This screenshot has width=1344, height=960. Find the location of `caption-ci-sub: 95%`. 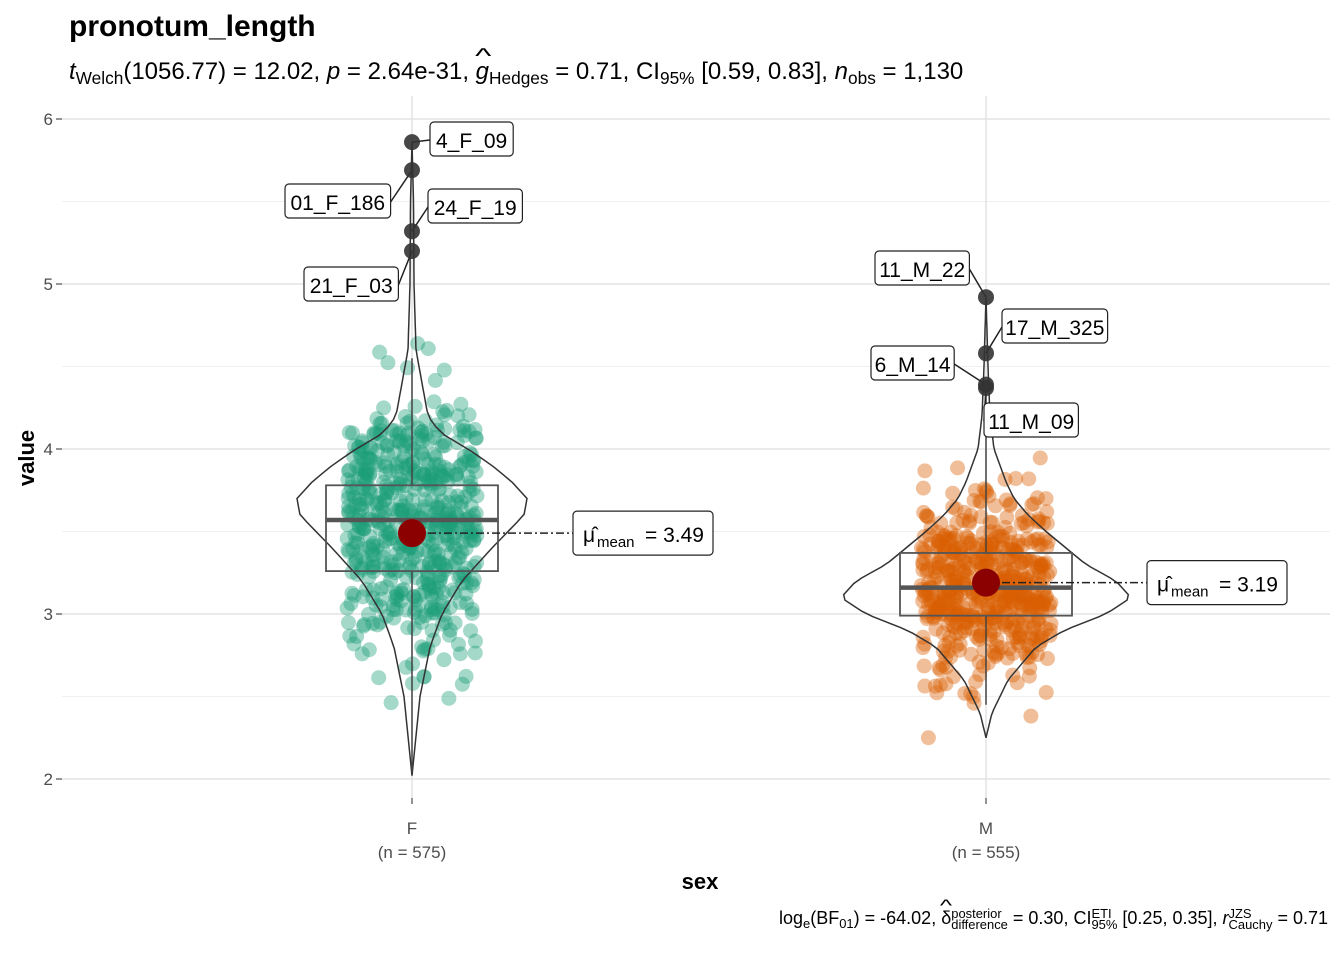

caption-ci-sub: 95% is located at coordinates (1104, 925).